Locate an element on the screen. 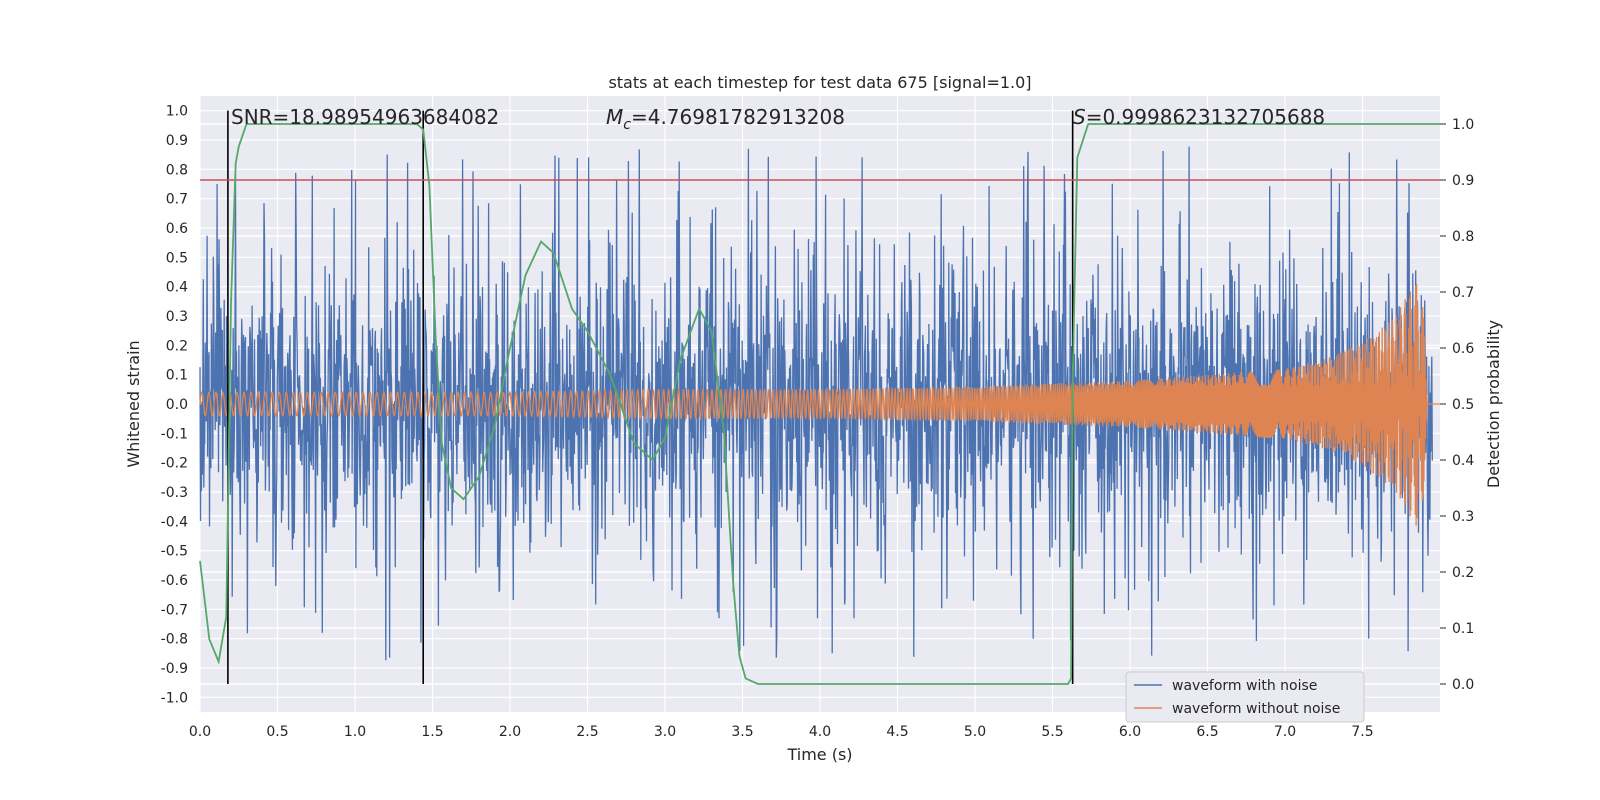  y-right-tick-label: 0.8 is located at coordinates (1463, 237).